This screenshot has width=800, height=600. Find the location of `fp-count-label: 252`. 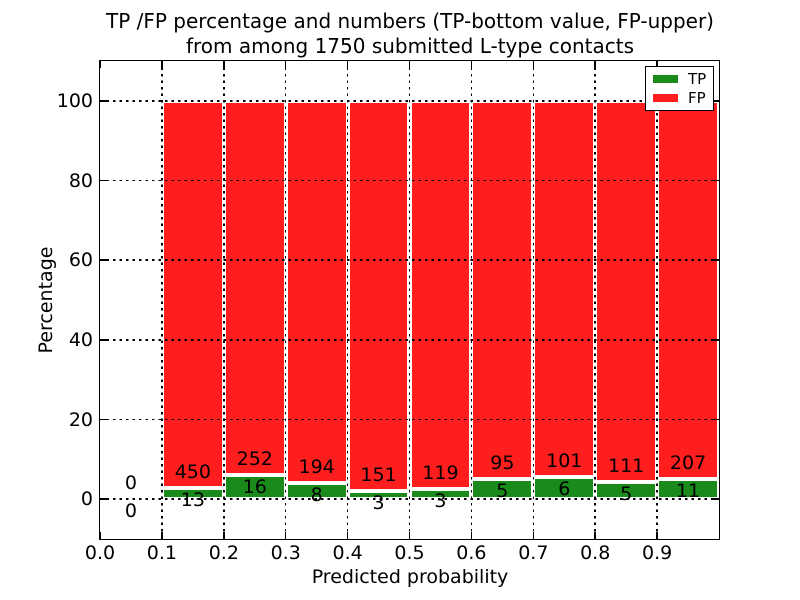

fp-count-label: 252 is located at coordinates (254, 459).